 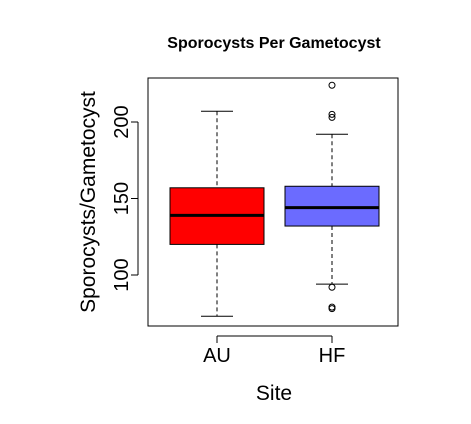 What do you see at coordinates (217, 356) in the screenshot?
I see `x-tick-label: AU` at bounding box center [217, 356].